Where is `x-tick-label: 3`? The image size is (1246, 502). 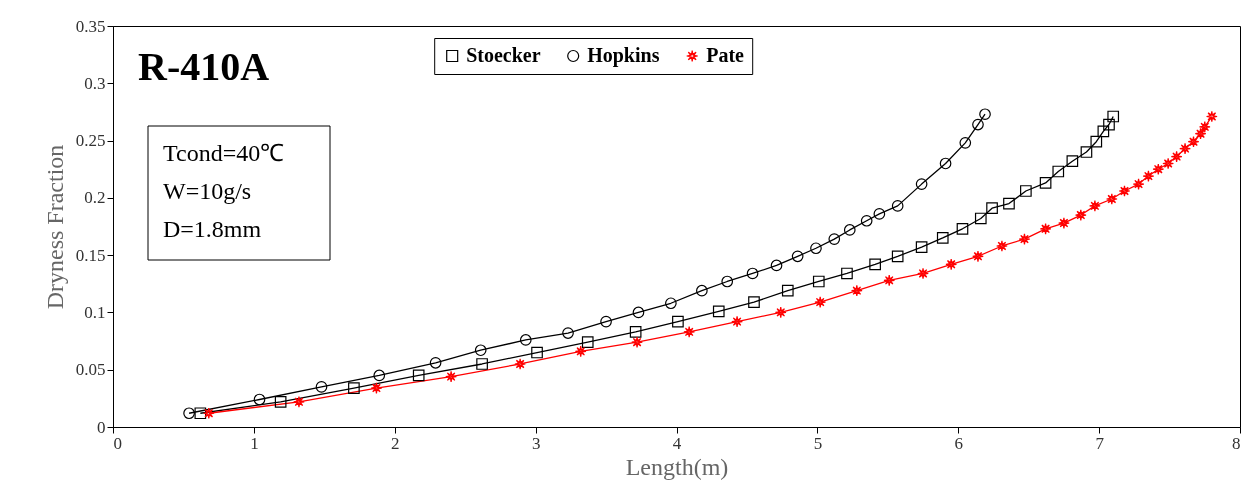 x-tick-label: 3 is located at coordinates (536, 443).